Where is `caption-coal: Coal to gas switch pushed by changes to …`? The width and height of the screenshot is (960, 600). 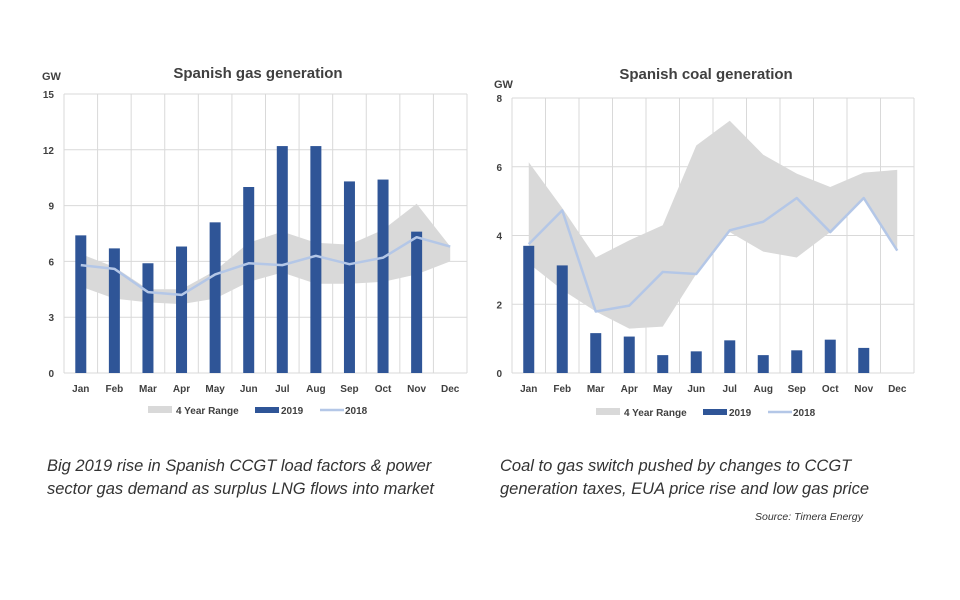
caption-coal: Coal to gas switch pushed by changes to … is located at coordinates (684, 478).